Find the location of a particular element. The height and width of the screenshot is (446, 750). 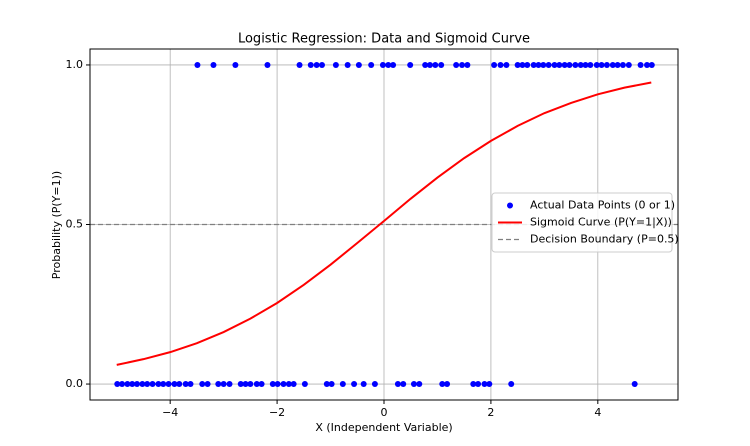

y-tick-label: 0.5 is located at coordinates (75, 224).